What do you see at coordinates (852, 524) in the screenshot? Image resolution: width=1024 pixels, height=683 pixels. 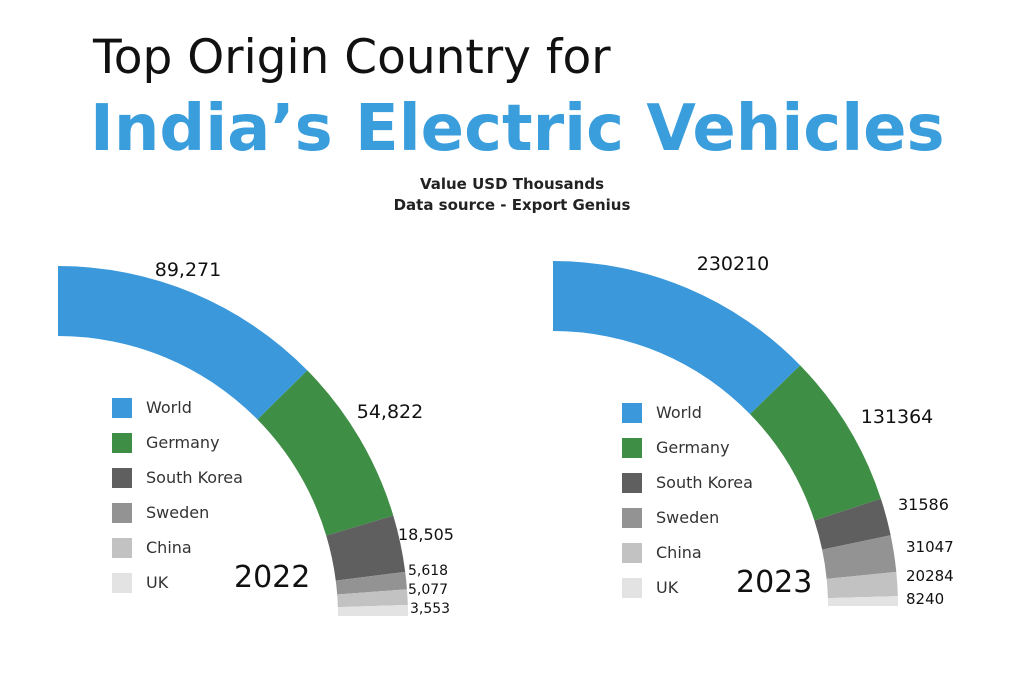 I see `slice-2023-south-korea` at bounding box center [852, 524].